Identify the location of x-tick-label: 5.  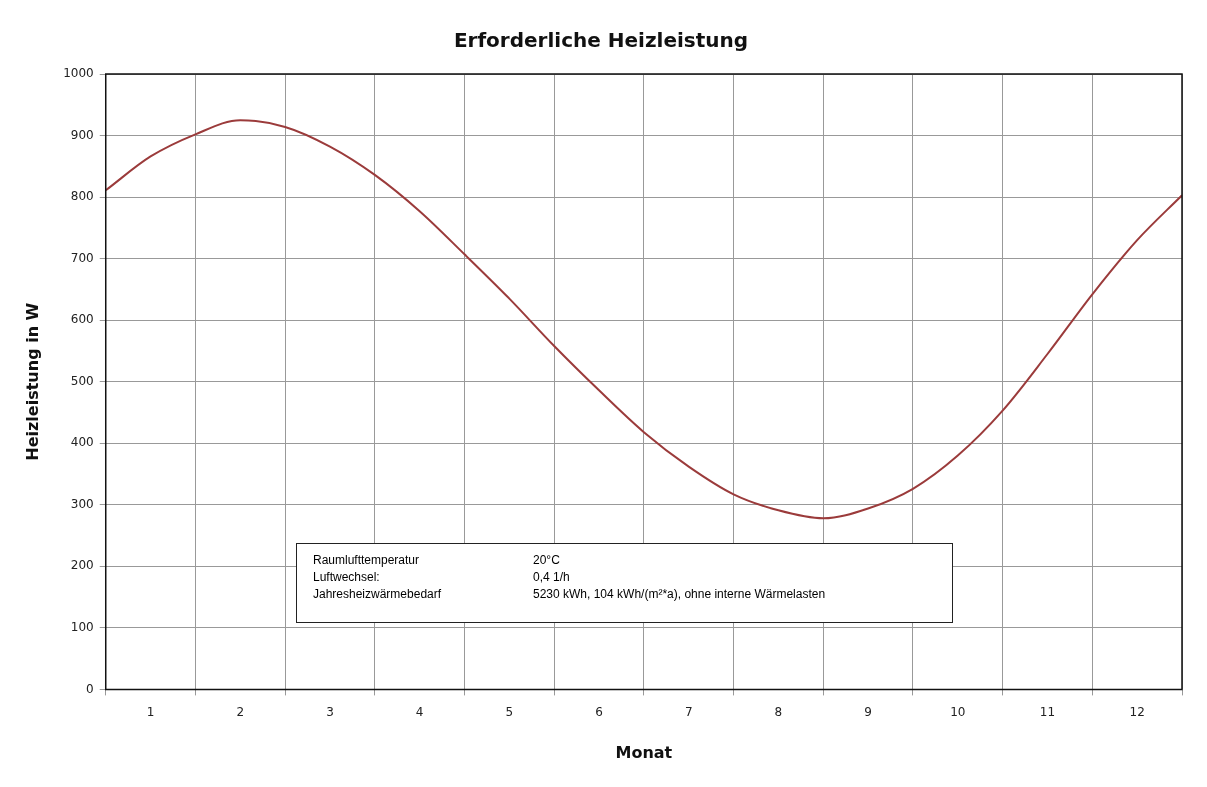
(509, 711).